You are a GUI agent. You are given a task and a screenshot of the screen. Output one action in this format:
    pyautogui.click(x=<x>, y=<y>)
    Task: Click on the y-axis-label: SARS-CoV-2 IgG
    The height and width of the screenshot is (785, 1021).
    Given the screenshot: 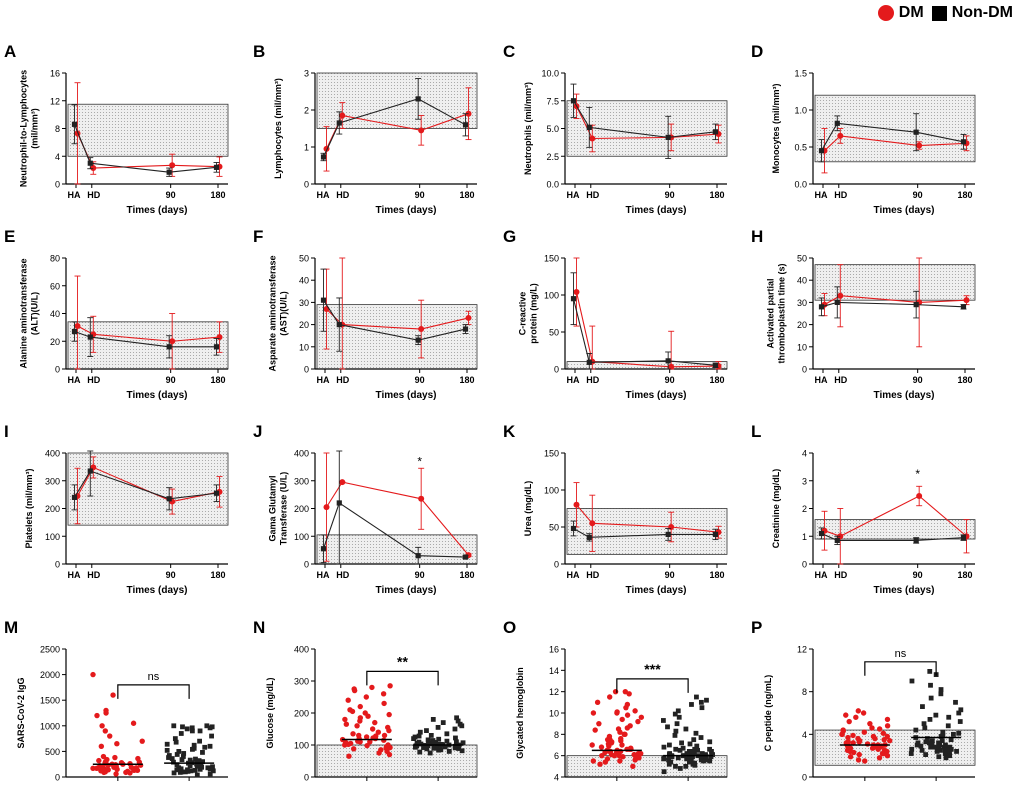 What is the action you would take?
    pyautogui.click(x=21, y=712)
    